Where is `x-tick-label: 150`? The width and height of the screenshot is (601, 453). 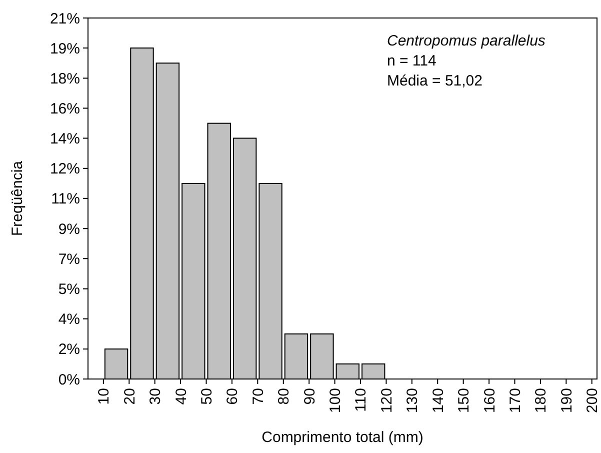
x-tick-label: 150 is located at coordinates (464, 401).